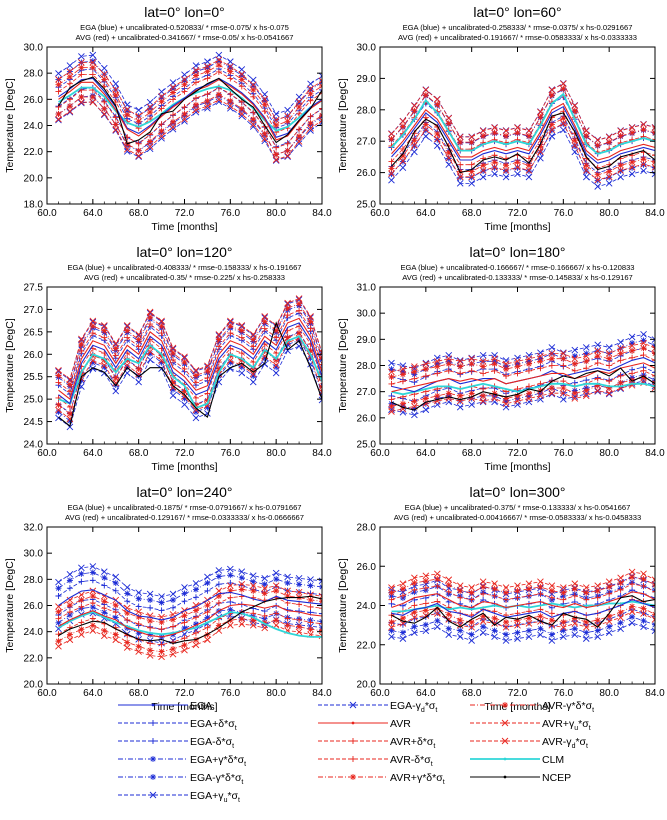  I want to click on series-line-ega-minus-gamma-delta, so click(523, 152).